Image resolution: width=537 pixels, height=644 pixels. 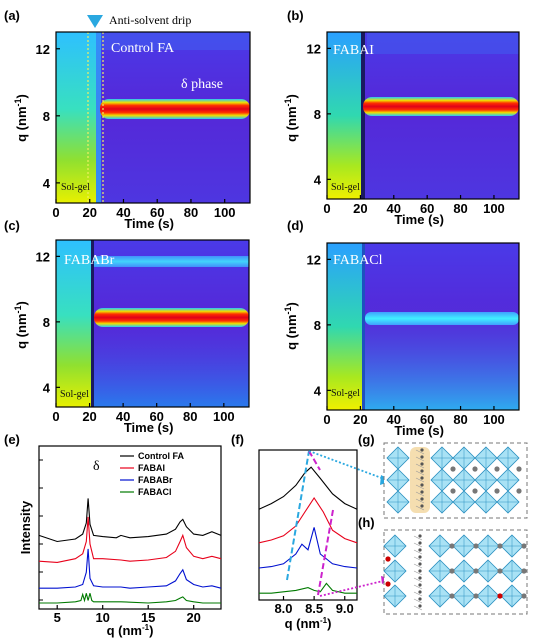 What do you see at coordinates (74, 323) in the screenshot?
I see `heatmap-c-solgel-region` at bounding box center [74, 323].